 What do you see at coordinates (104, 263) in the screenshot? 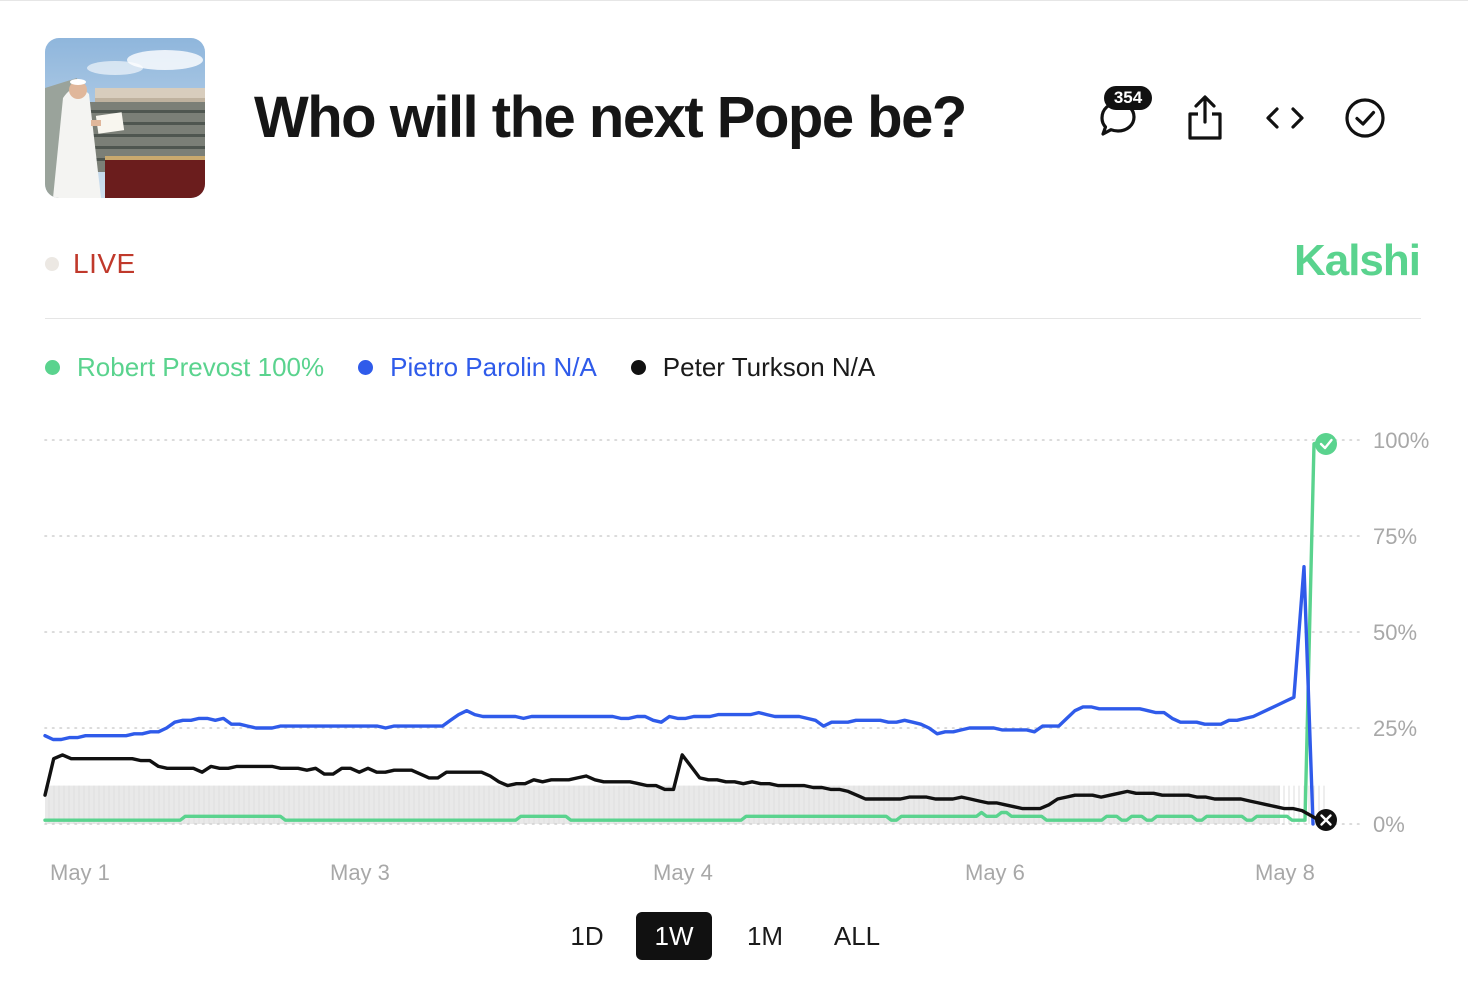
I see `live-label: LIVE` at bounding box center [104, 263].